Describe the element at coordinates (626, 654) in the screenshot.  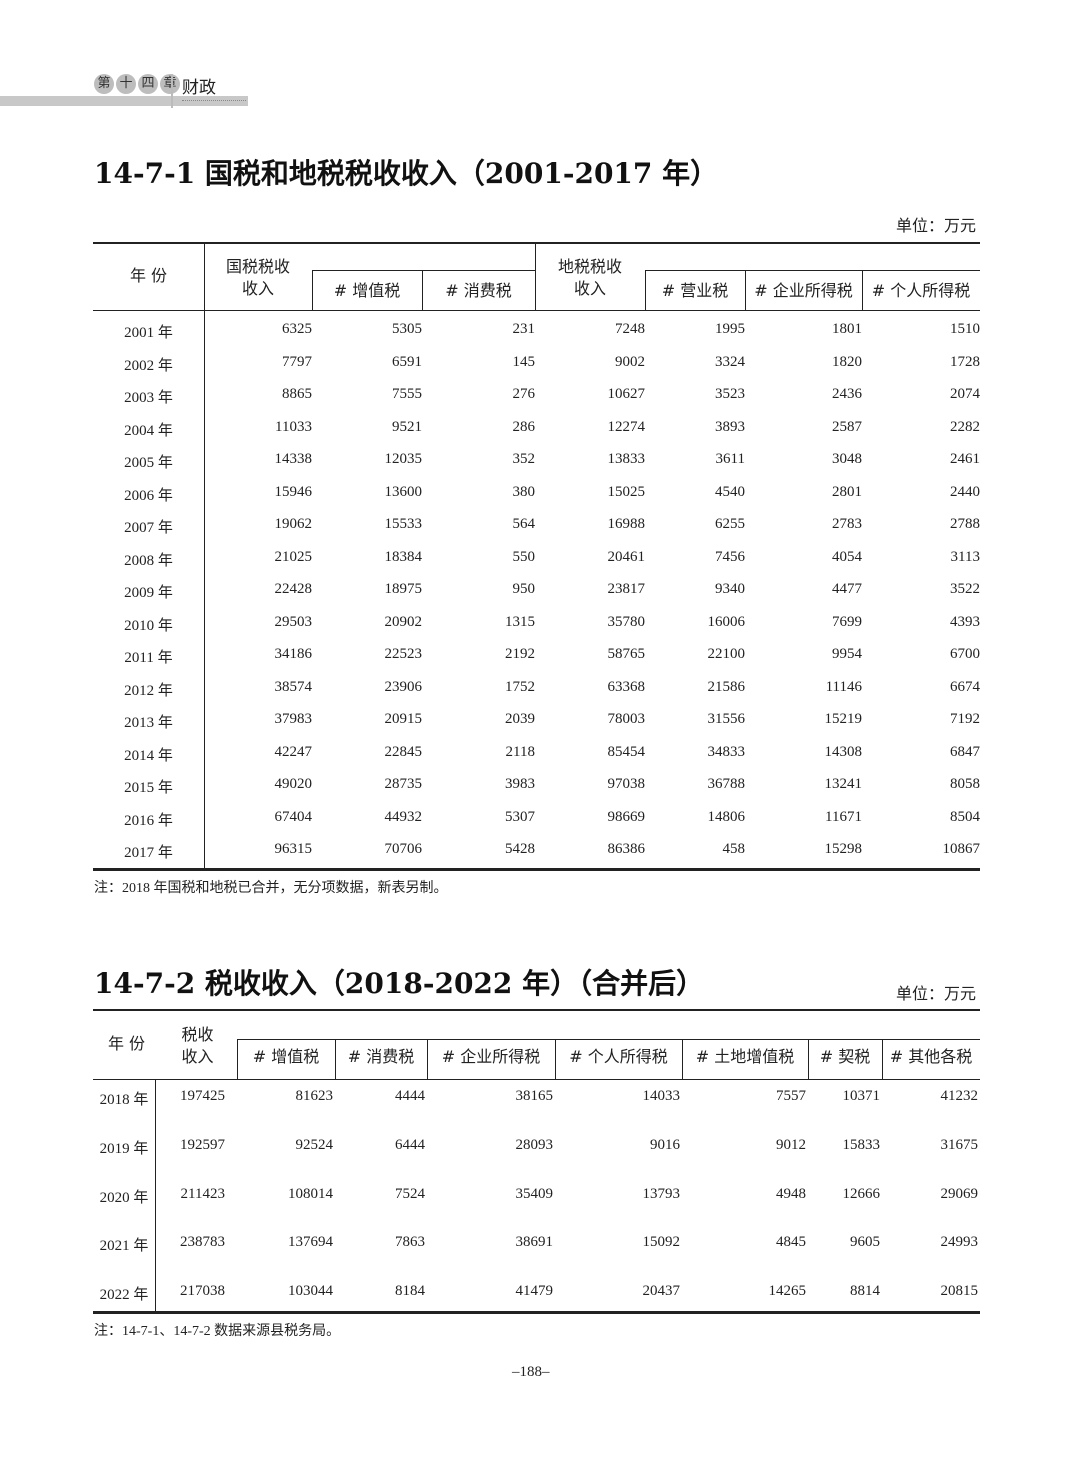
I see `table-cell: 58765` at that location.